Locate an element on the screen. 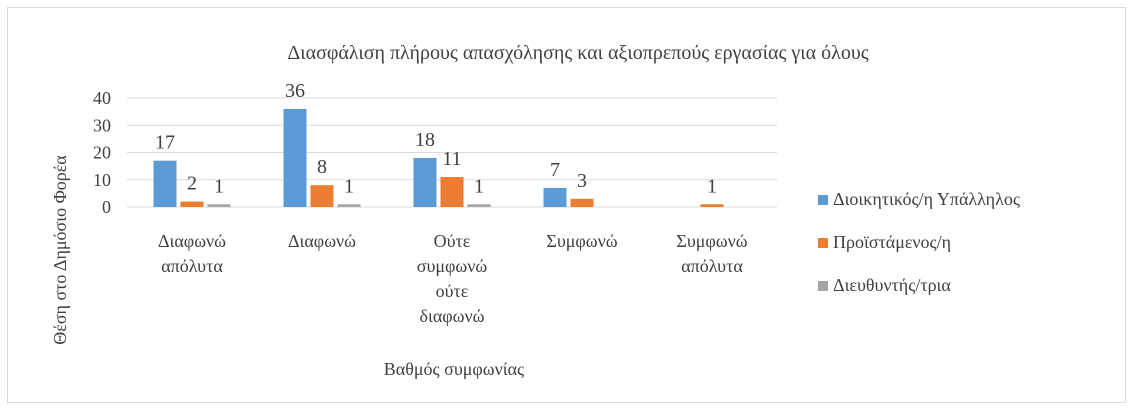 This screenshot has height=410, width=1133. y-tick-label: 0 is located at coordinates (106, 207).